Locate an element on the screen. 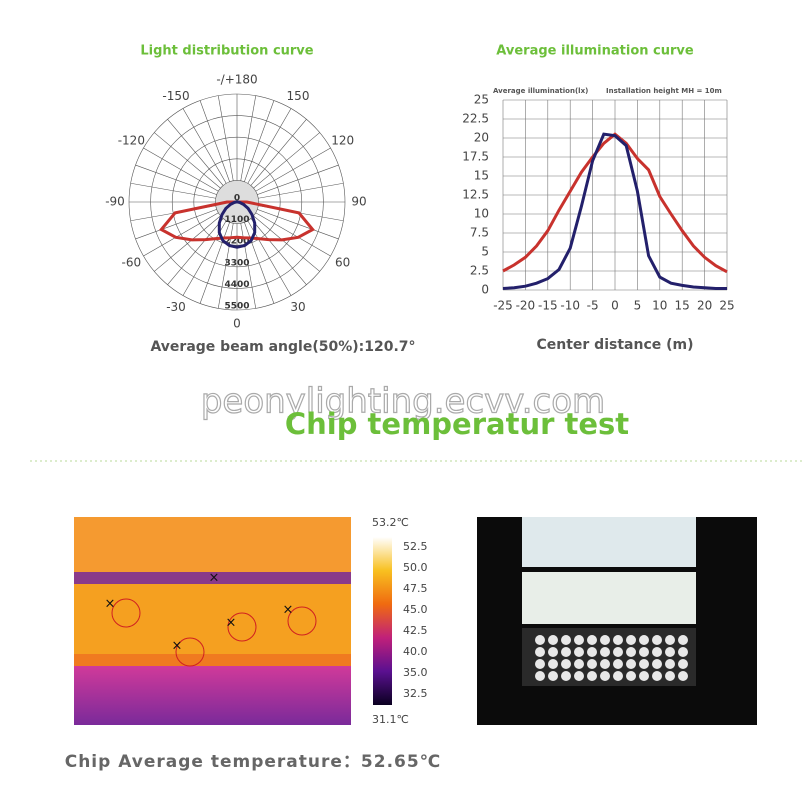 Image resolution: width=805 pixels, height=799 pixels. scale-label: 50.0 is located at coordinates (415, 567).